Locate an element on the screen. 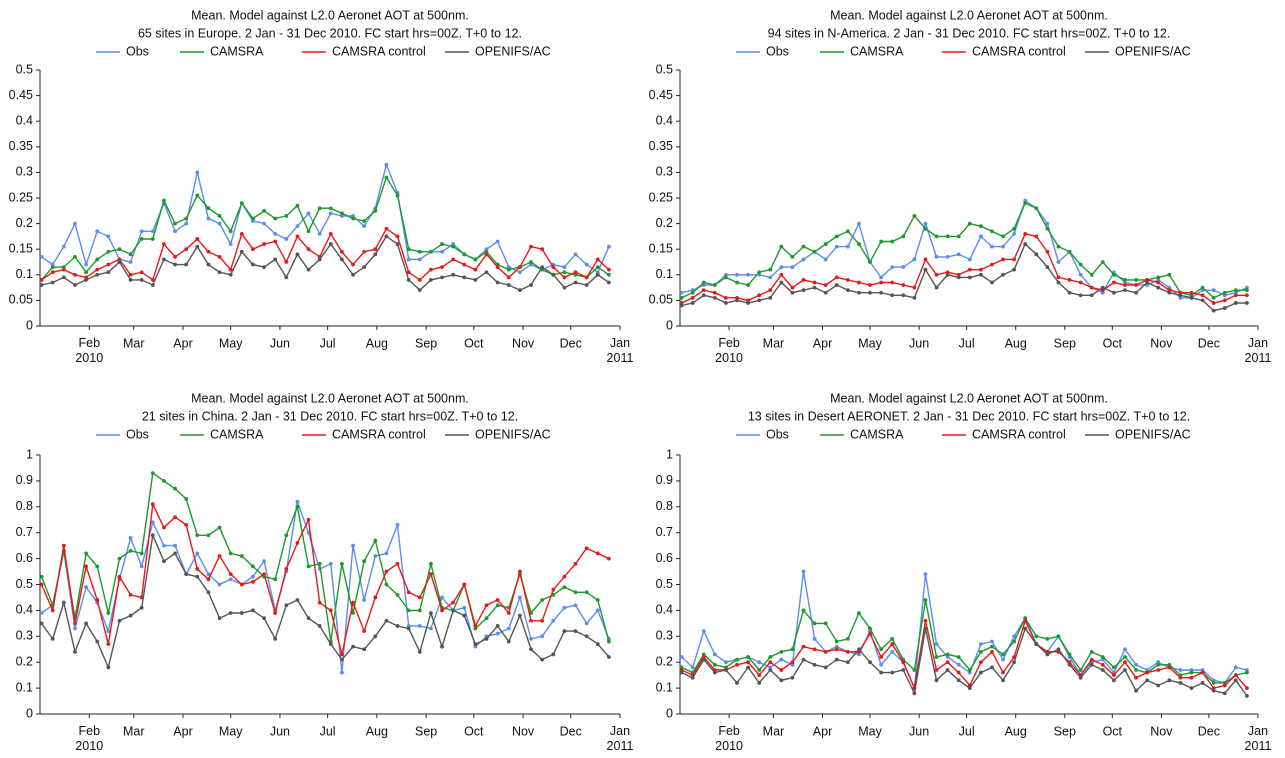 Image resolution: width=1285 pixels, height=758 pixels. x-tick-label: Apr is located at coordinates (822, 343).